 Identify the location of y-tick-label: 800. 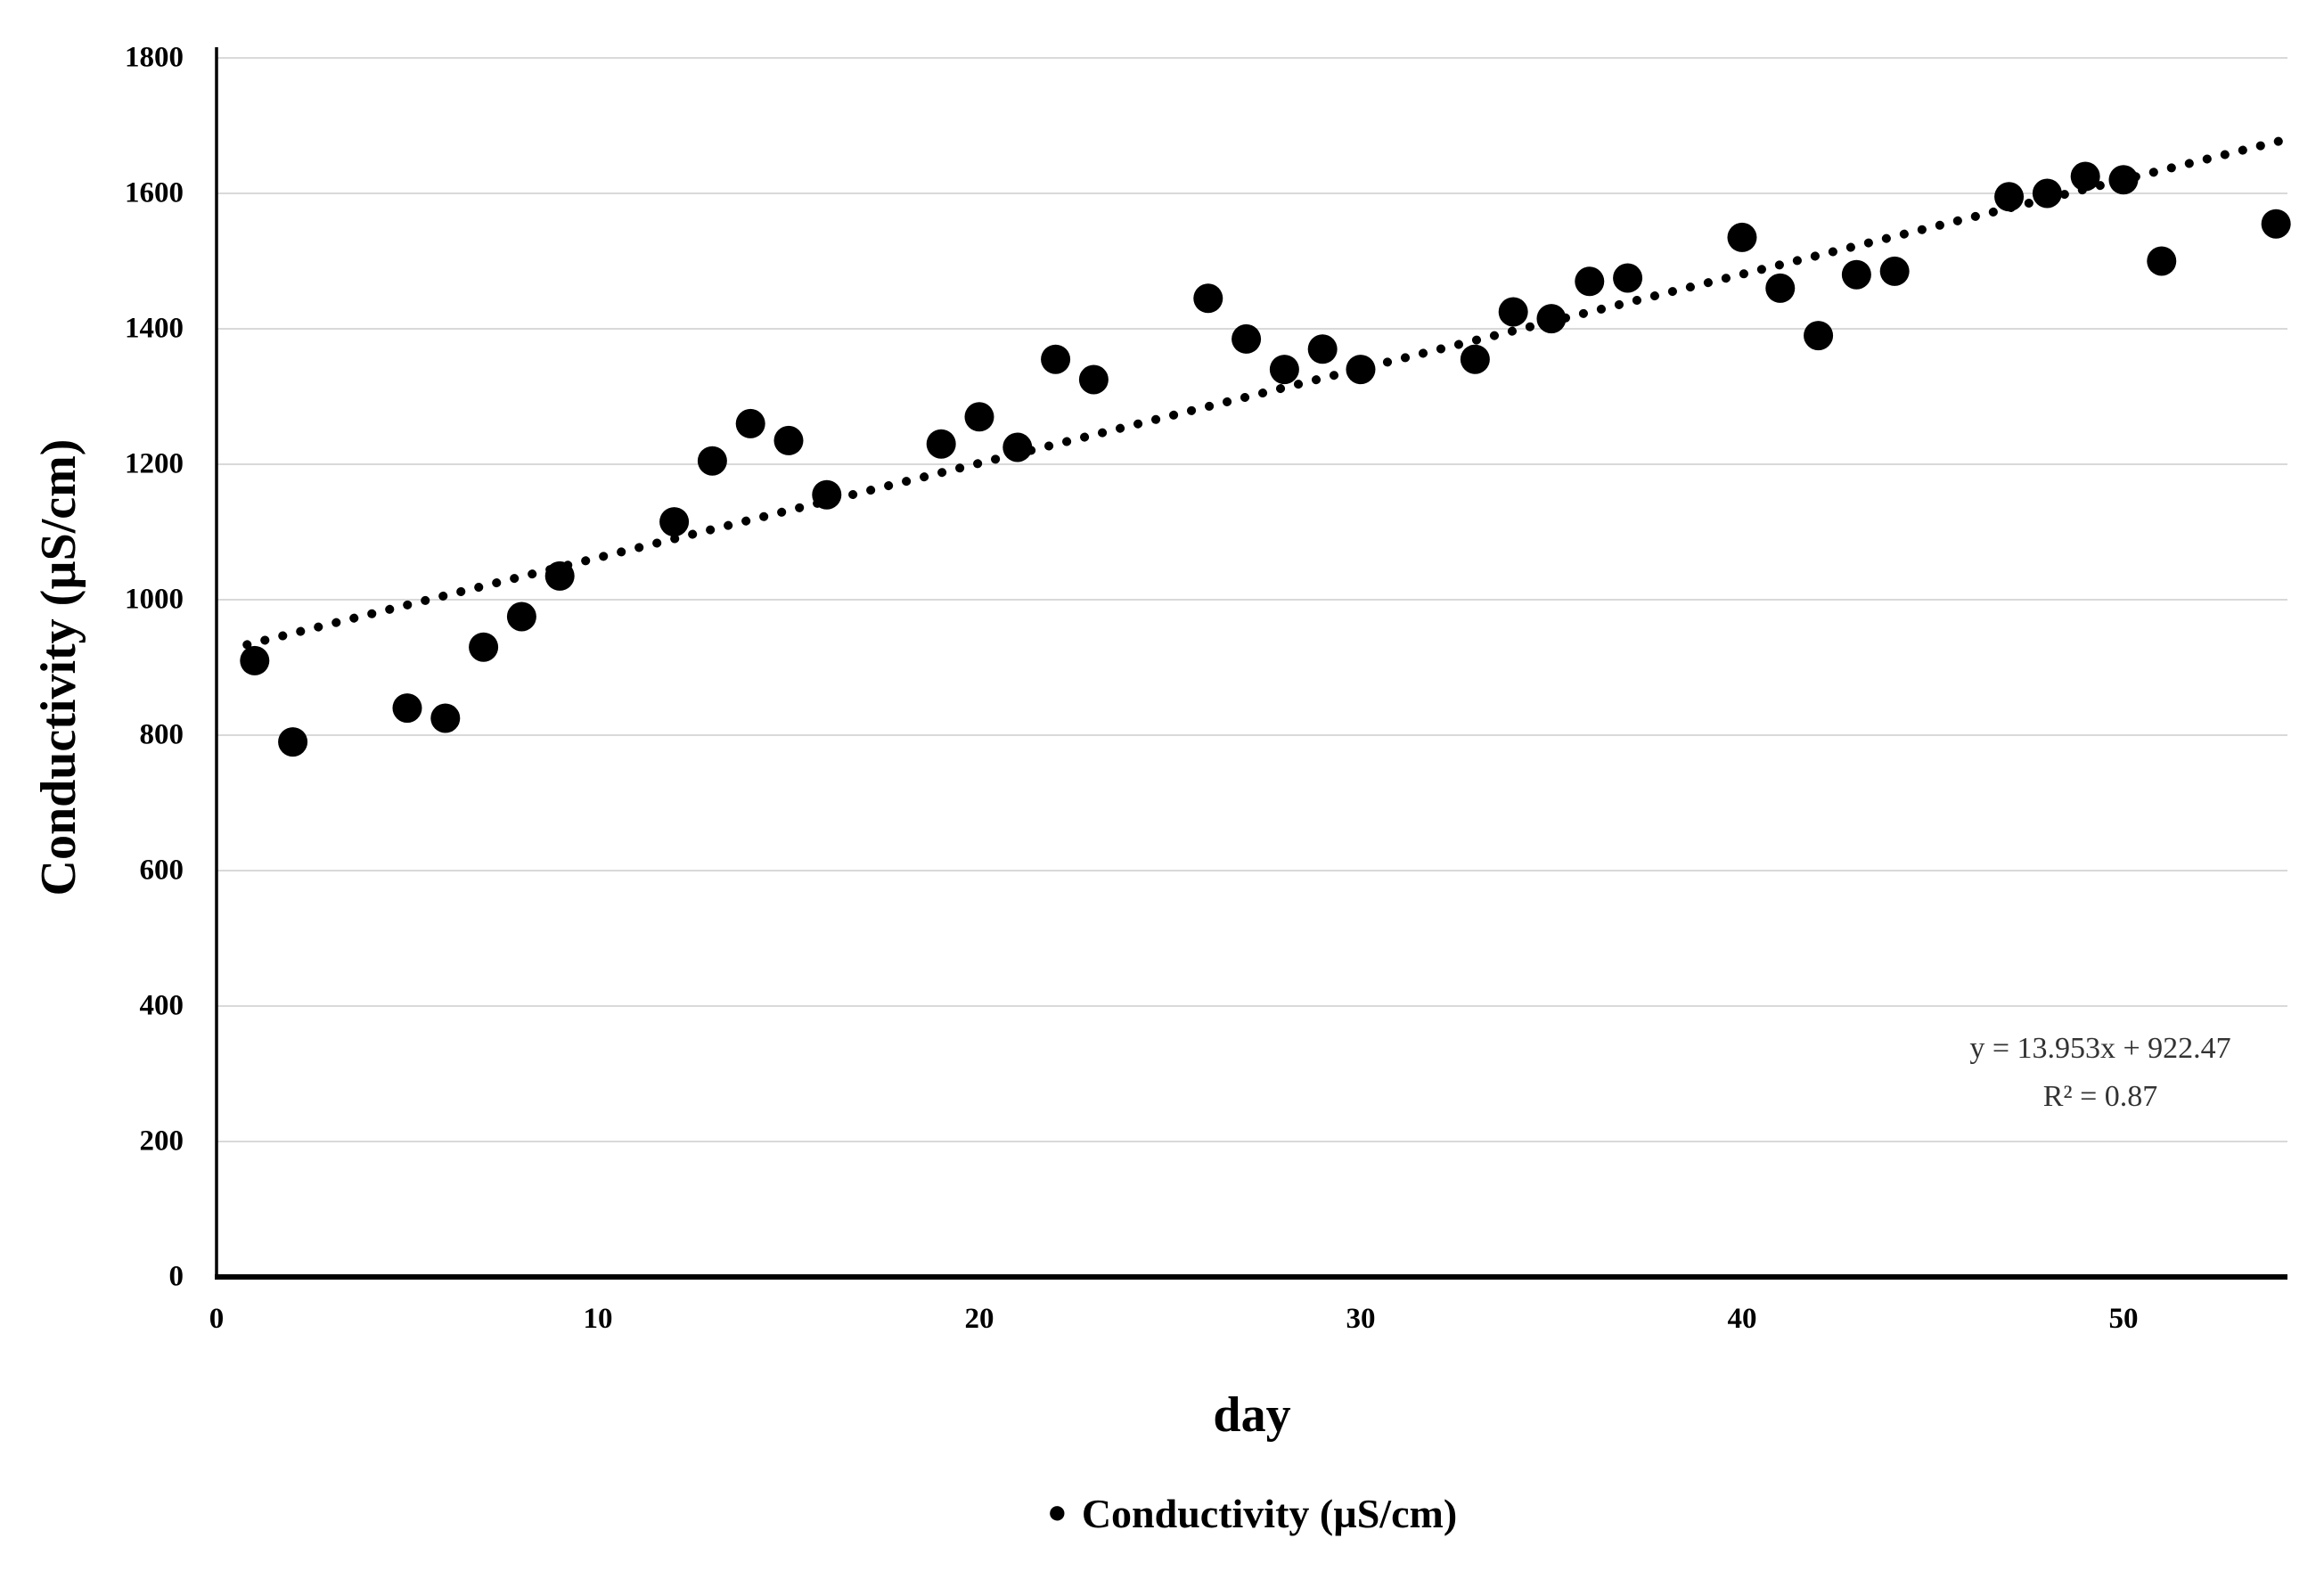
(161, 735).